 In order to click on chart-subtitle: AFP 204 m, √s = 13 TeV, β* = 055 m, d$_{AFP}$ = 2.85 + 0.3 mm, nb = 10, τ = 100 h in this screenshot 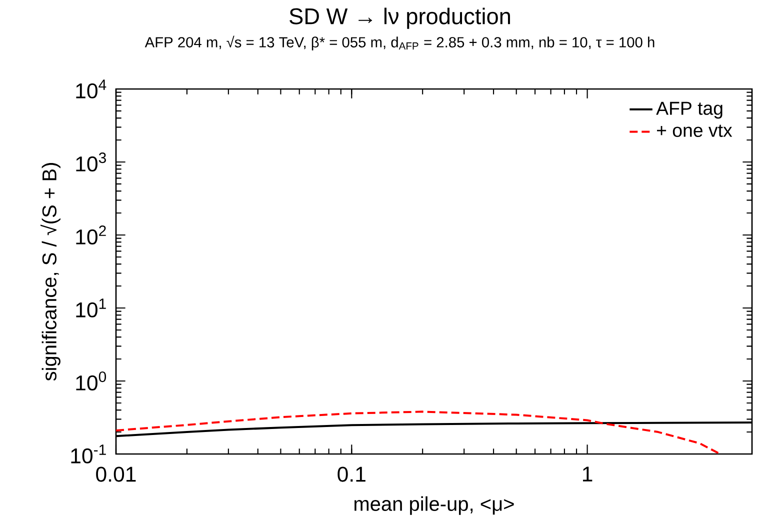, I will do `click(399, 43)`.